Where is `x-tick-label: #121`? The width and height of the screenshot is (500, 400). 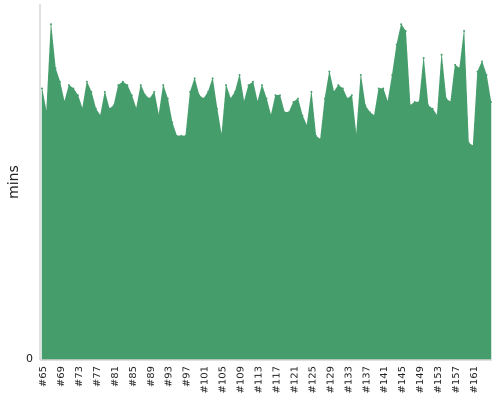
x-tick-label: #121 is located at coordinates (294, 379).